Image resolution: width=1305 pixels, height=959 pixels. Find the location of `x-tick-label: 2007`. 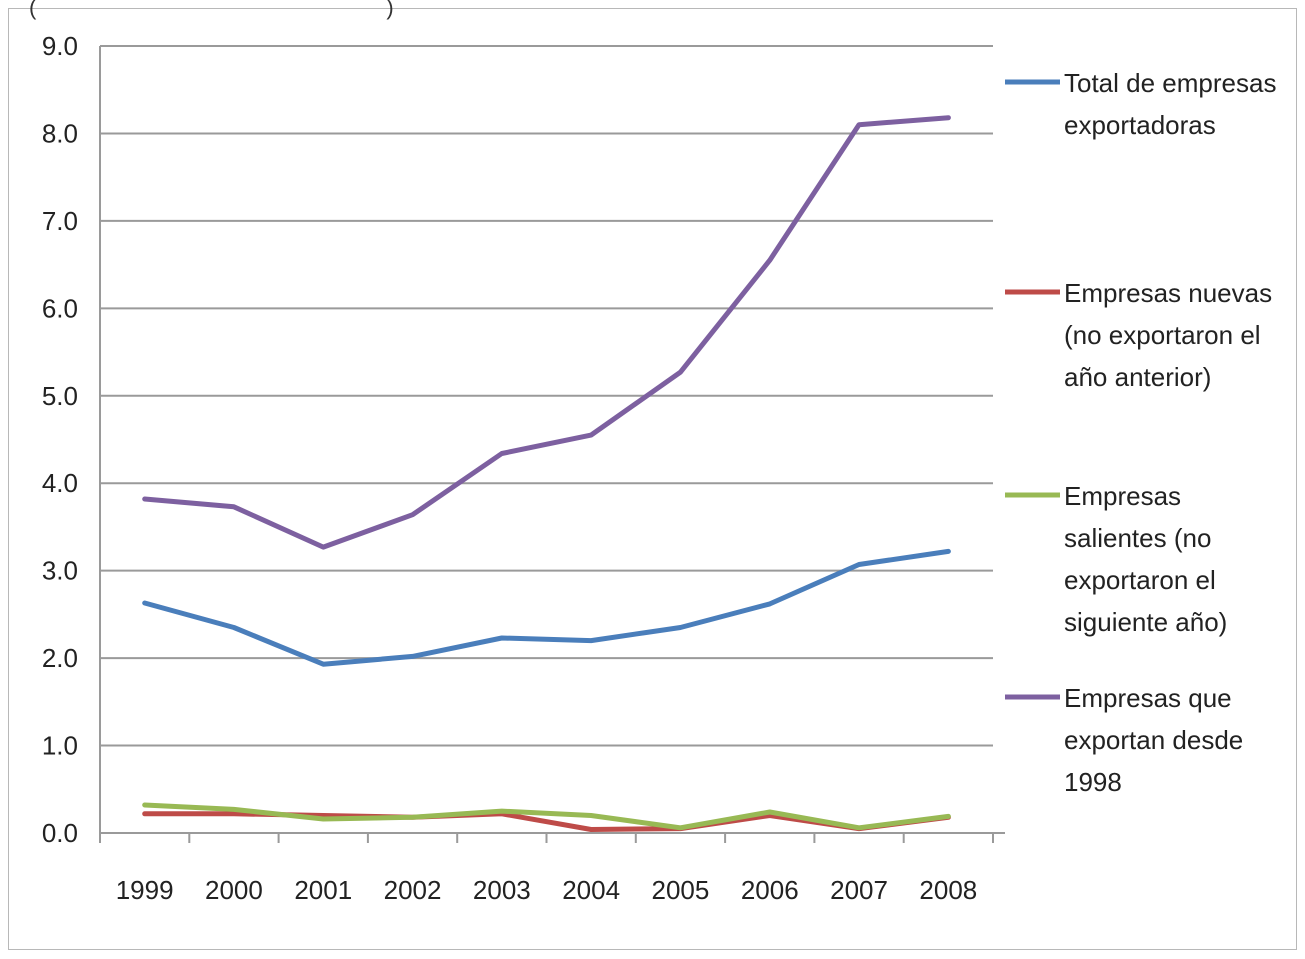

x-tick-label: 2007 is located at coordinates (859, 890).